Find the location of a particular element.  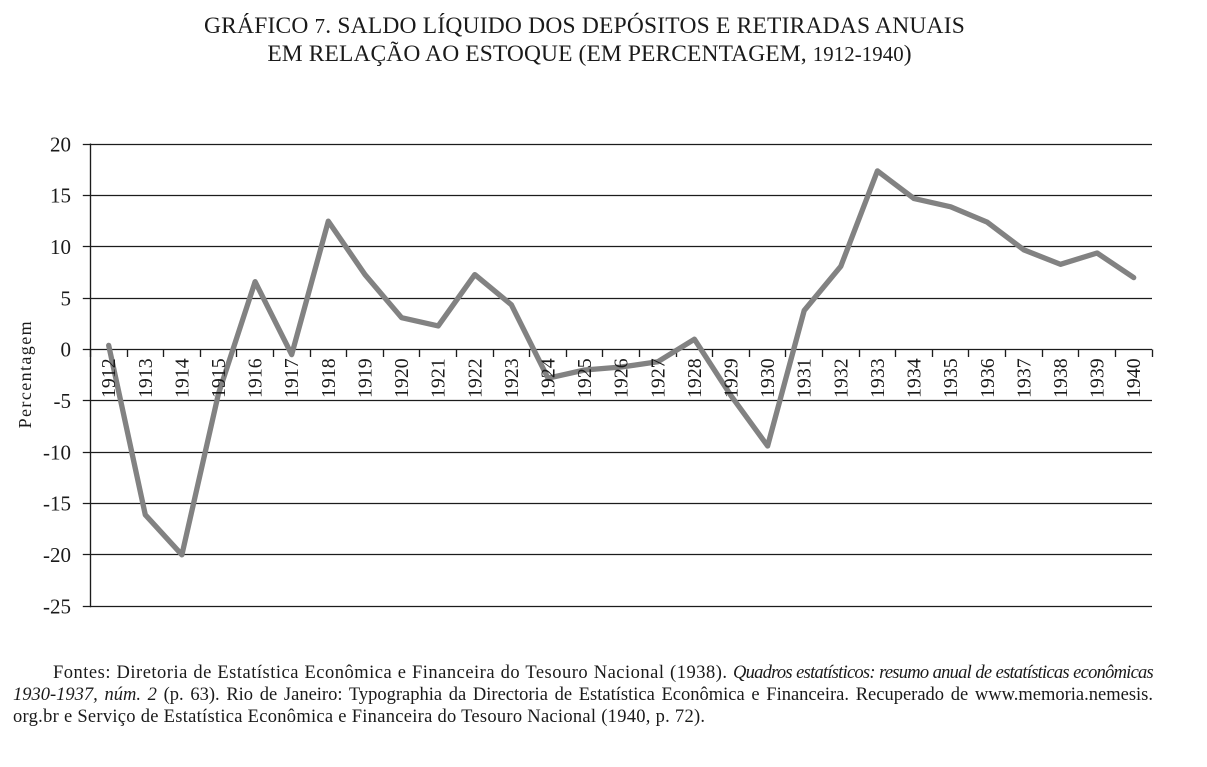

svg-text: 0 is located at coordinates (66, 350).